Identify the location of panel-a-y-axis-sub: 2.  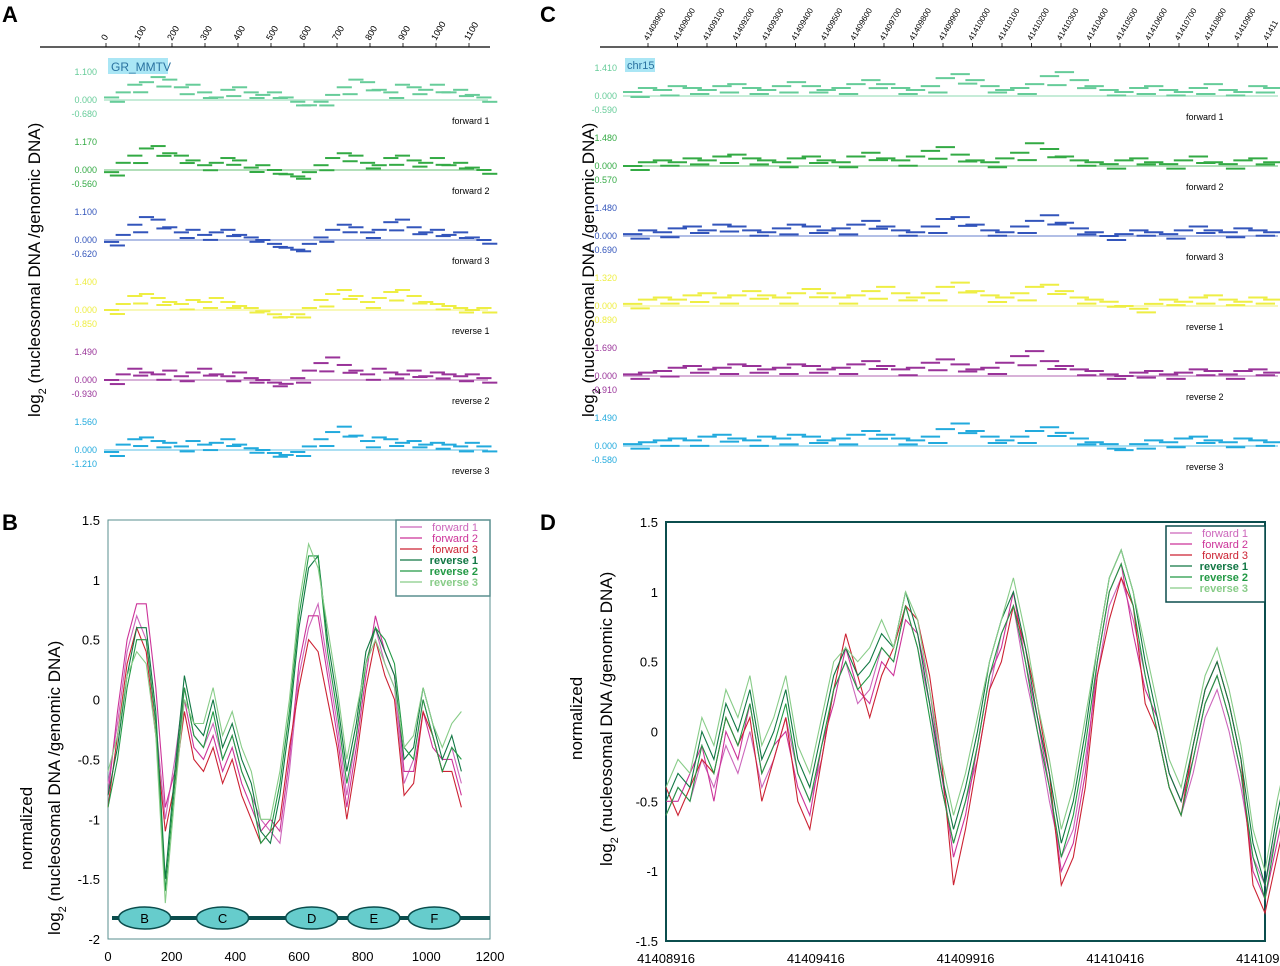
(43, 391).